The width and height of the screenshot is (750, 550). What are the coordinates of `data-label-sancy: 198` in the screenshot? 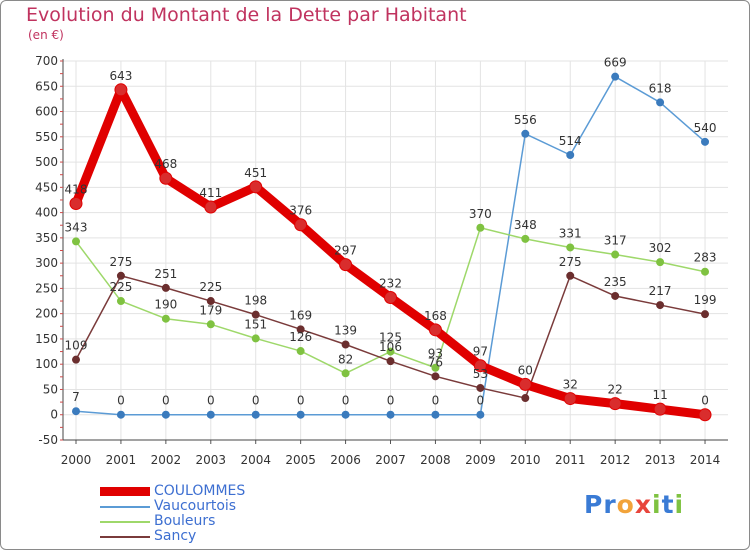 It's located at (255, 301).